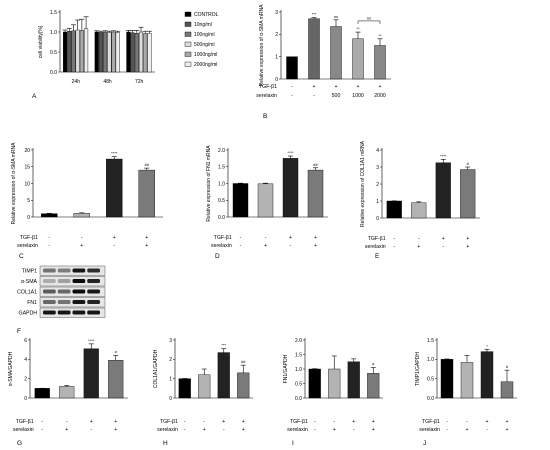 The width and height of the screenshot is (550, 450). What do you see at coordinates (205, 65) in the screenshot?
I see `legend-label: 2000ng/ml` at bounding box center [205, 65].